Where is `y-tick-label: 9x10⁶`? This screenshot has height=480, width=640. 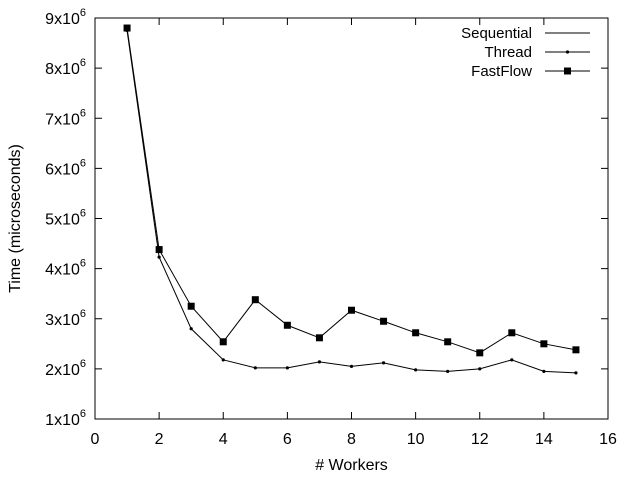 y-tick-label: 9x10⁶ is located at coordinates (65, 17).